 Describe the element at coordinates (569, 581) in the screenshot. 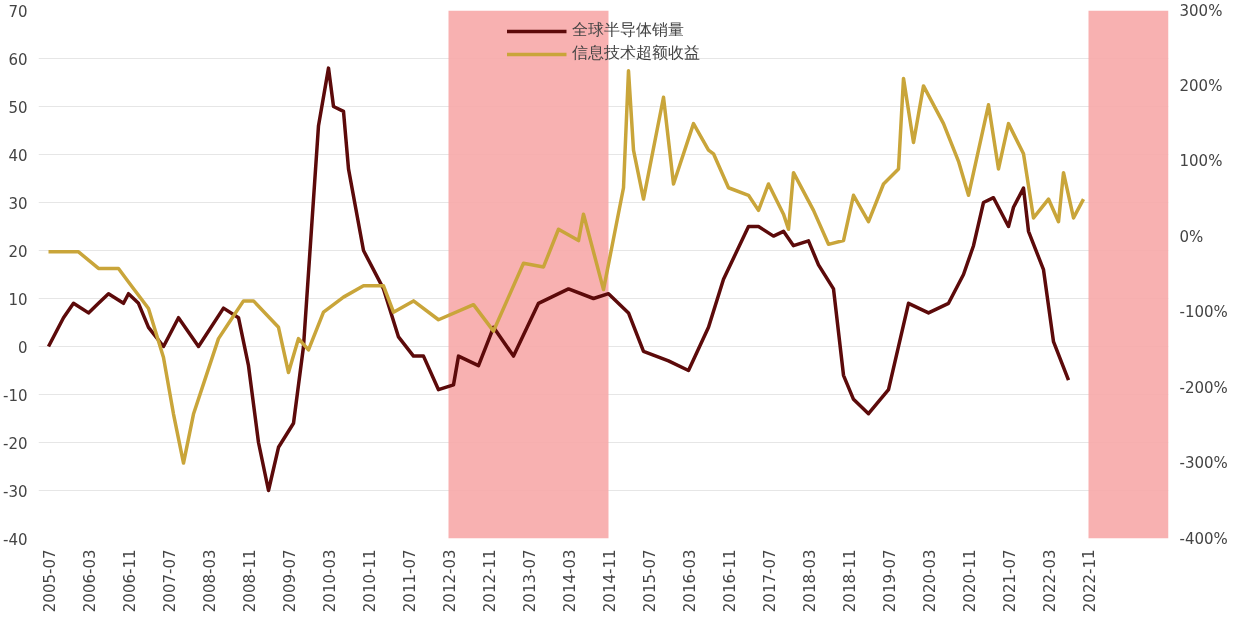

I see `x-tick-label: 2014-03` at that location.